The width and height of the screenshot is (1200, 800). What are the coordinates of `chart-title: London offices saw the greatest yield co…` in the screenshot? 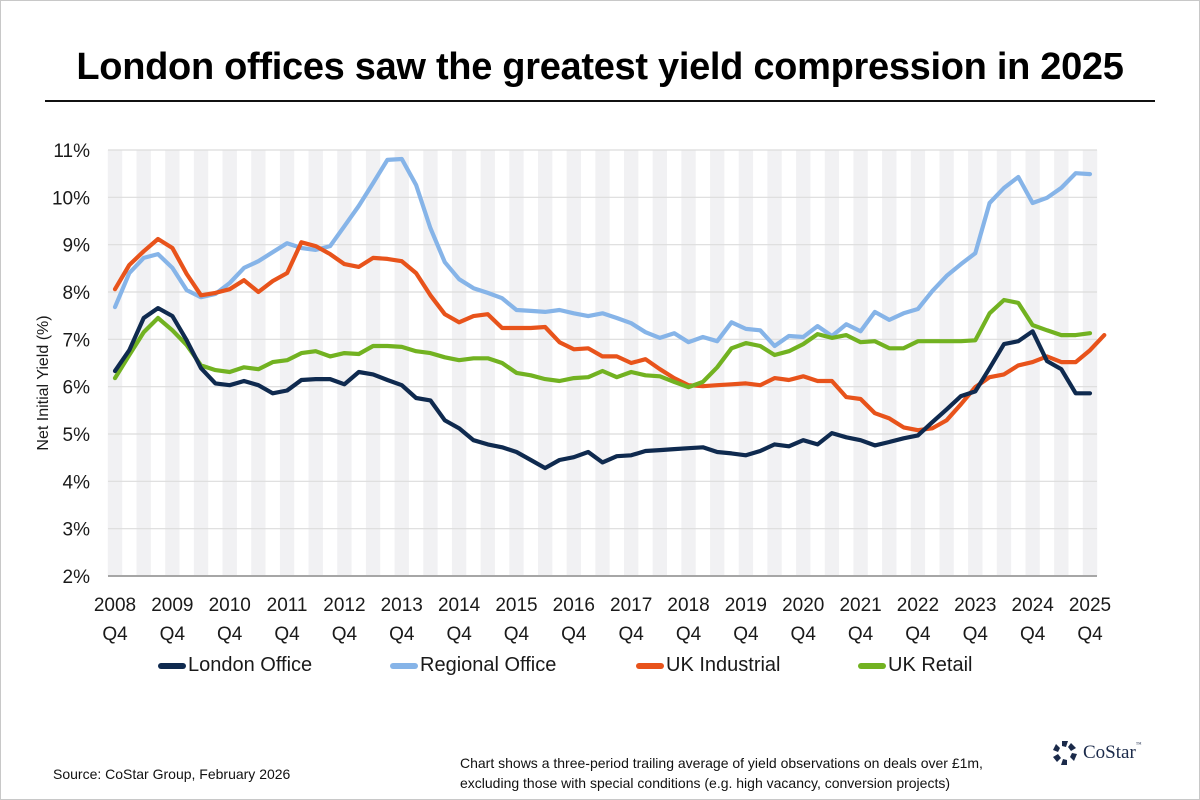 It's located at (600, 67).